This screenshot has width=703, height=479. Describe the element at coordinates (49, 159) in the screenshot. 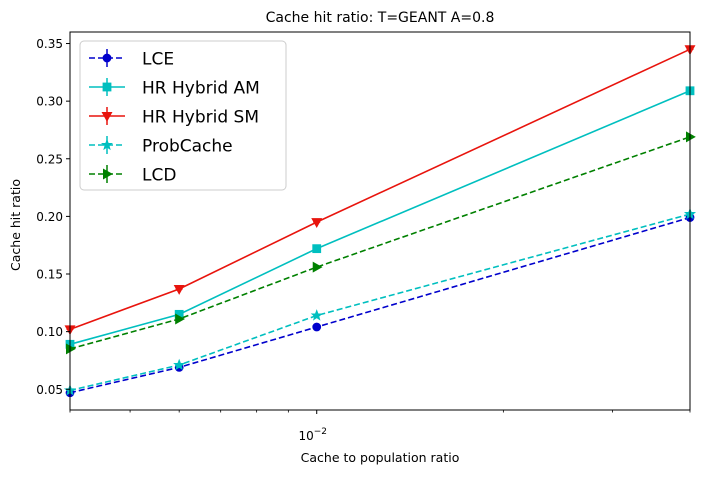

I see `y-tick-label: 0.25` at that location.